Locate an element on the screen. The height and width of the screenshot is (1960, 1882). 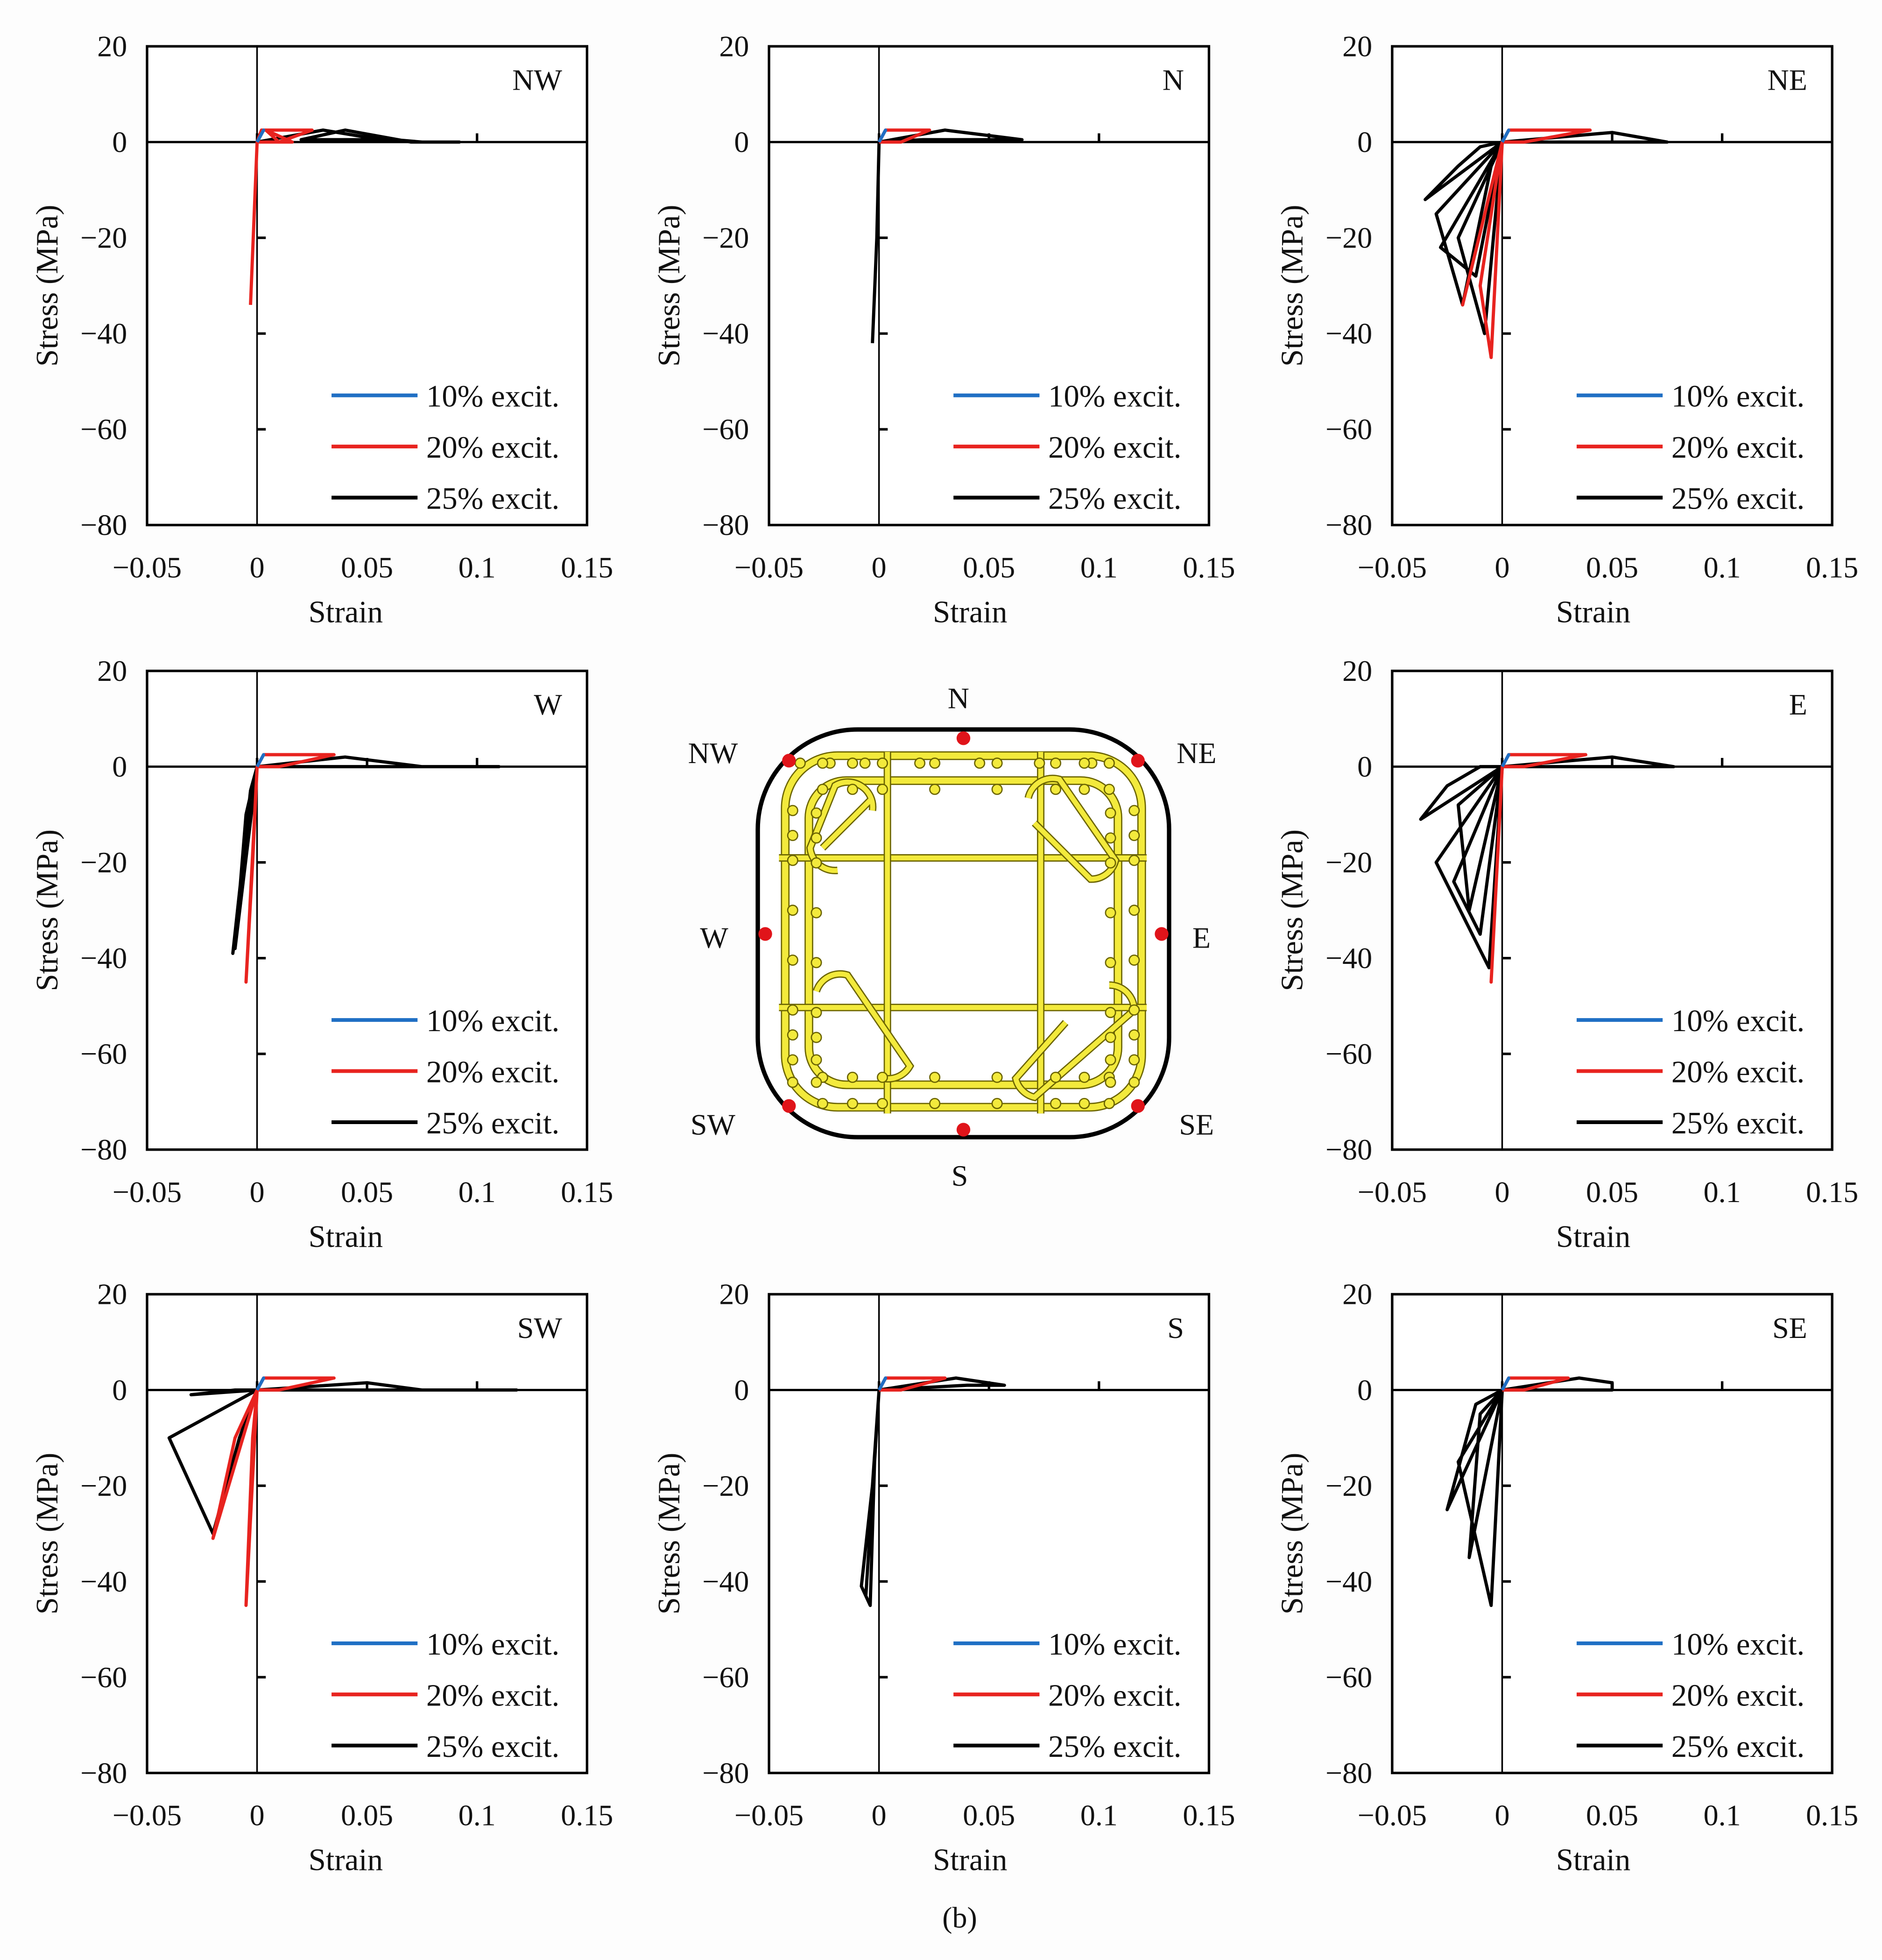
direction-label-ne: NE is located at coordinates (1197, 753).